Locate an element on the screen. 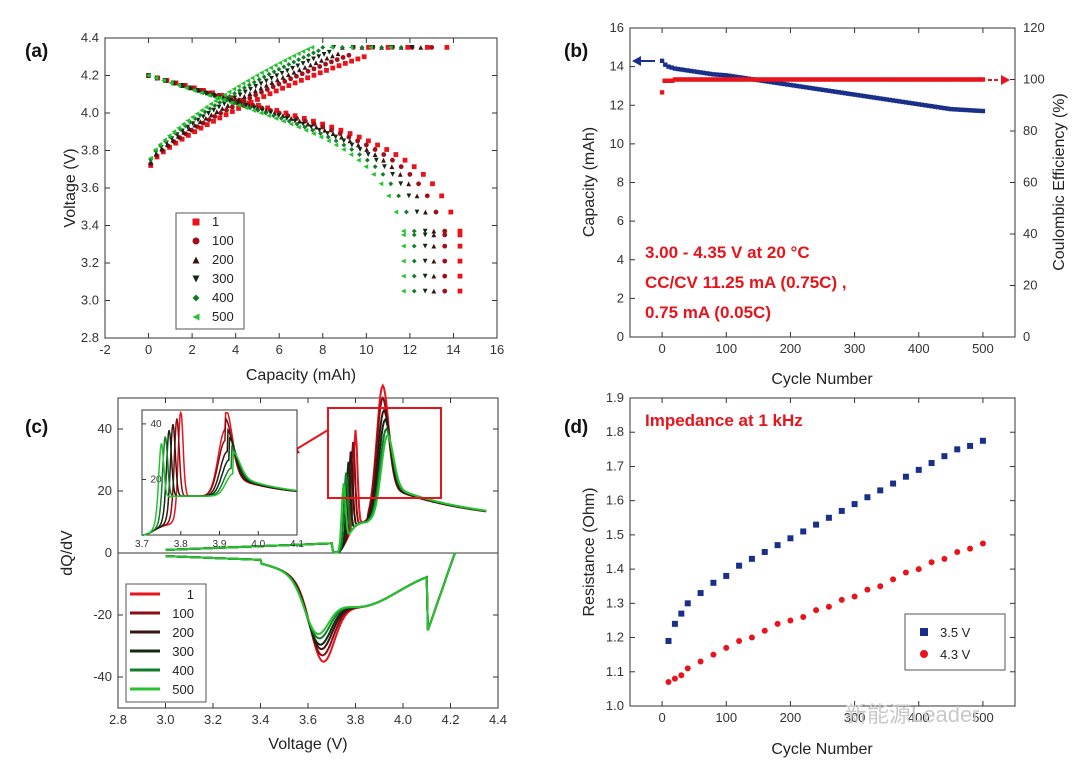  inset-ticks: 3.7 3.8 3.9 4.0 4.1 20 40 is located at coordinates (219, 484).